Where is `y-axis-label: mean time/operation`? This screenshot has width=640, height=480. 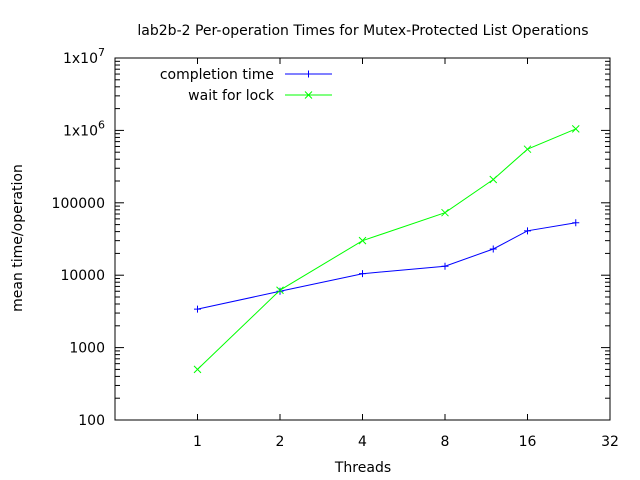 y-axis-label: mean time/operation is located at coordinates (18, 238).